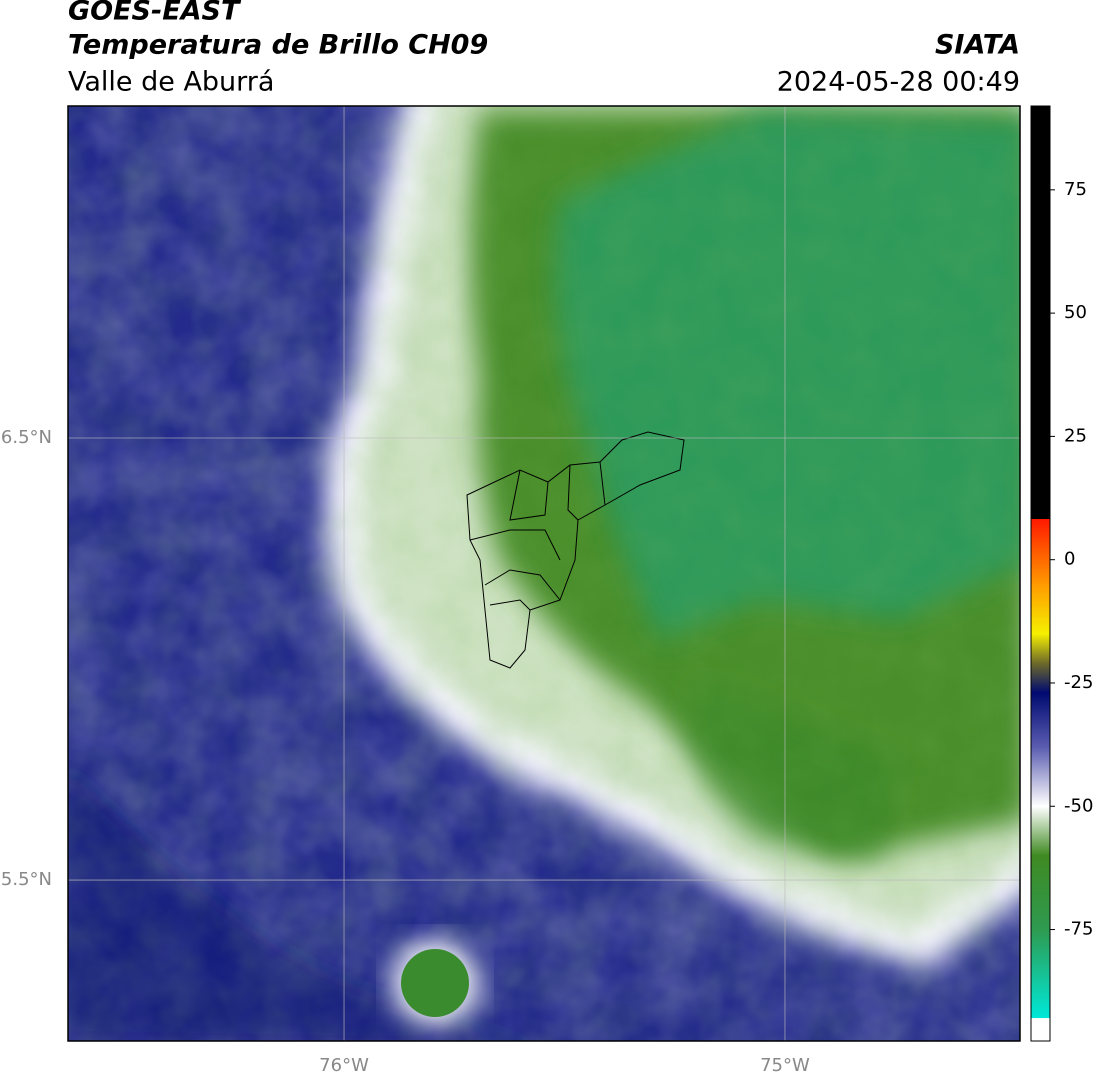 The image size is (1094, 1078). Describe the element at coordinates (898, 82) in the screenshot. I see `datetime: 2024-05-28 00:49` at that location.